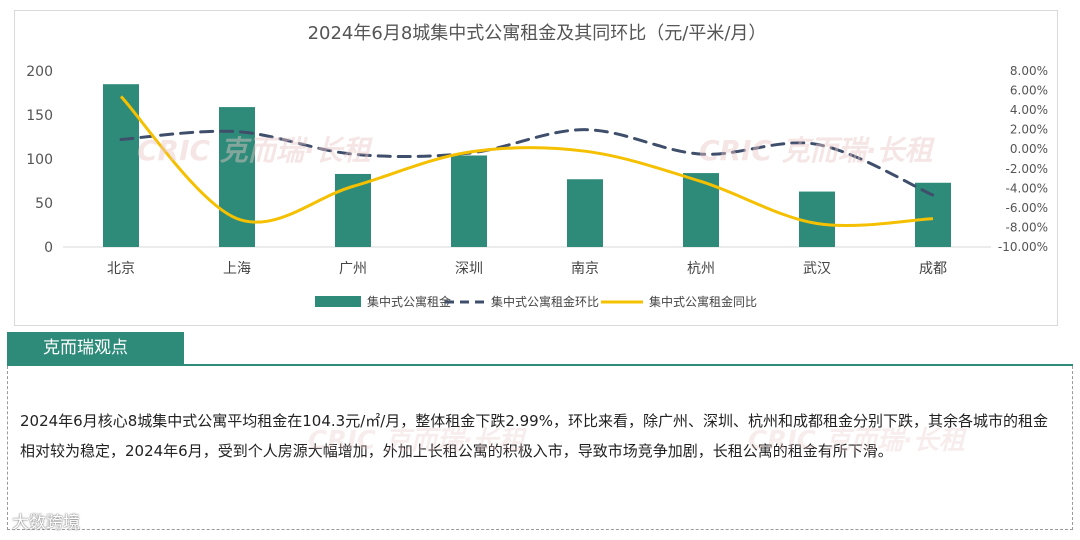  Describe the element at coordinates (39, 116) in the screenshot. I see `y-left-tick-label: 150` at that location.